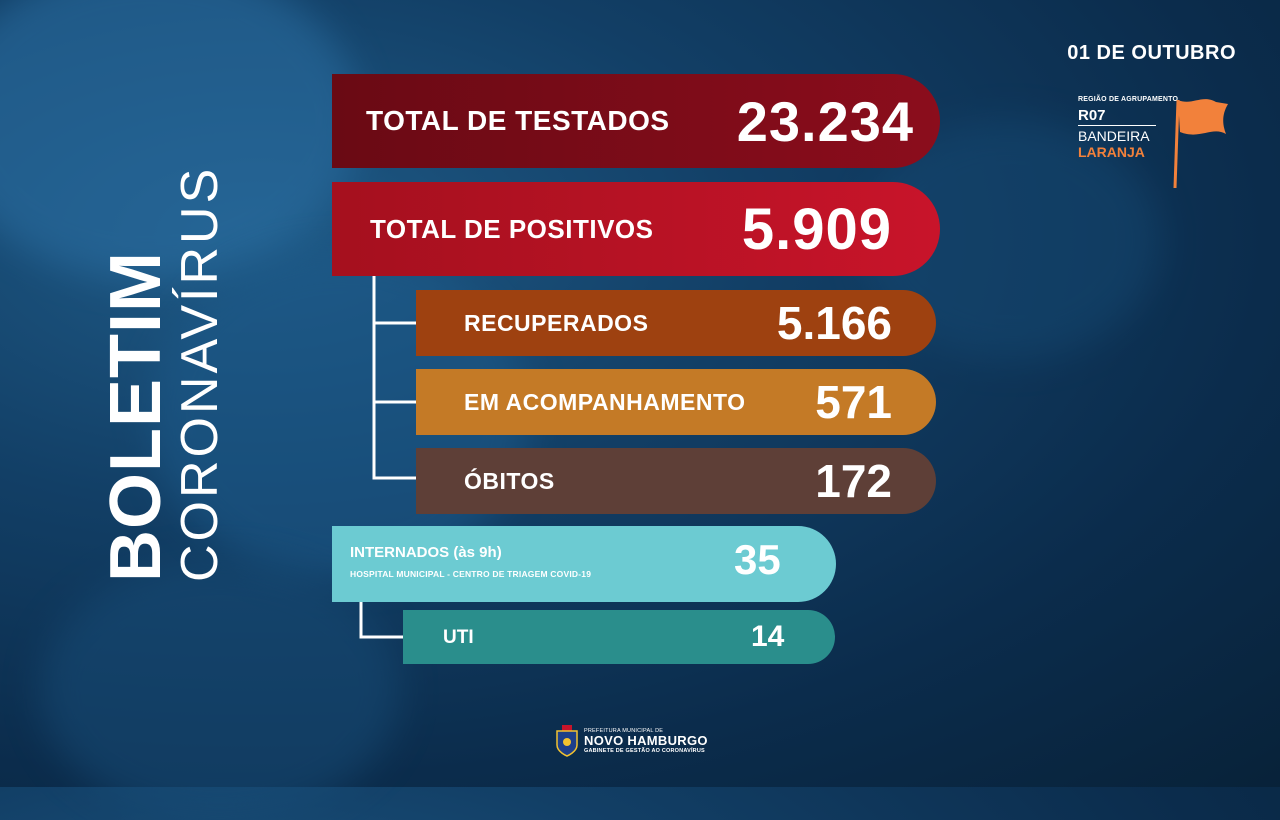 The width and height of the screenshot is (1280, 820). I want to click on date-label: 01 DE OUTUBRO, so click(1151, 53).